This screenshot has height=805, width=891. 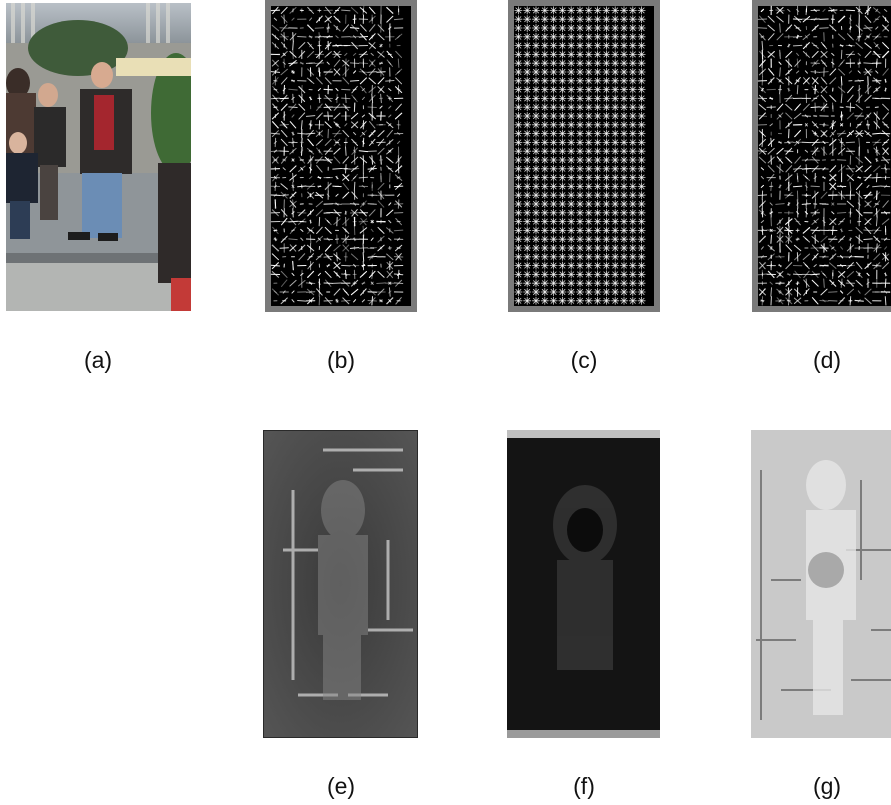 I want to click on panel-c-hog-map, so click(x=584, y=156).